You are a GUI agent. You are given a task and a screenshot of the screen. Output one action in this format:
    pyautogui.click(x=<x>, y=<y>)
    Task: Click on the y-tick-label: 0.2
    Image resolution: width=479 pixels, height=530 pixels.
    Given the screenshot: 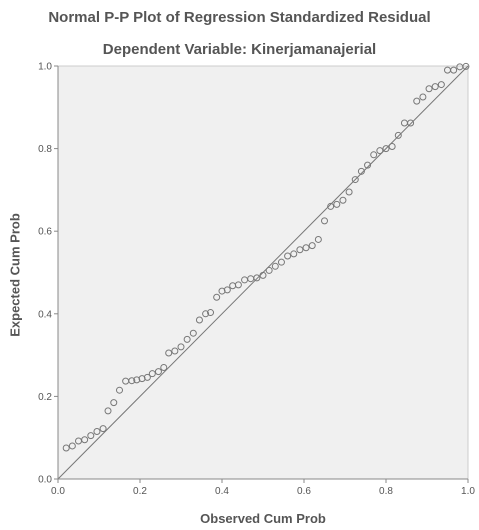 What is the action you would take?
    pyautogui.click(x=45, y=397)
    